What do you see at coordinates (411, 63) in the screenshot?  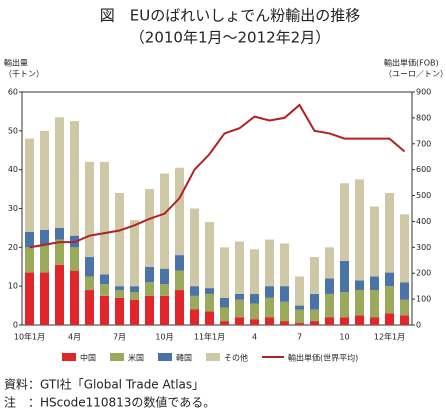 I see `y2-label: 輸出単価(FOB)` at bounding box center [411, 63].